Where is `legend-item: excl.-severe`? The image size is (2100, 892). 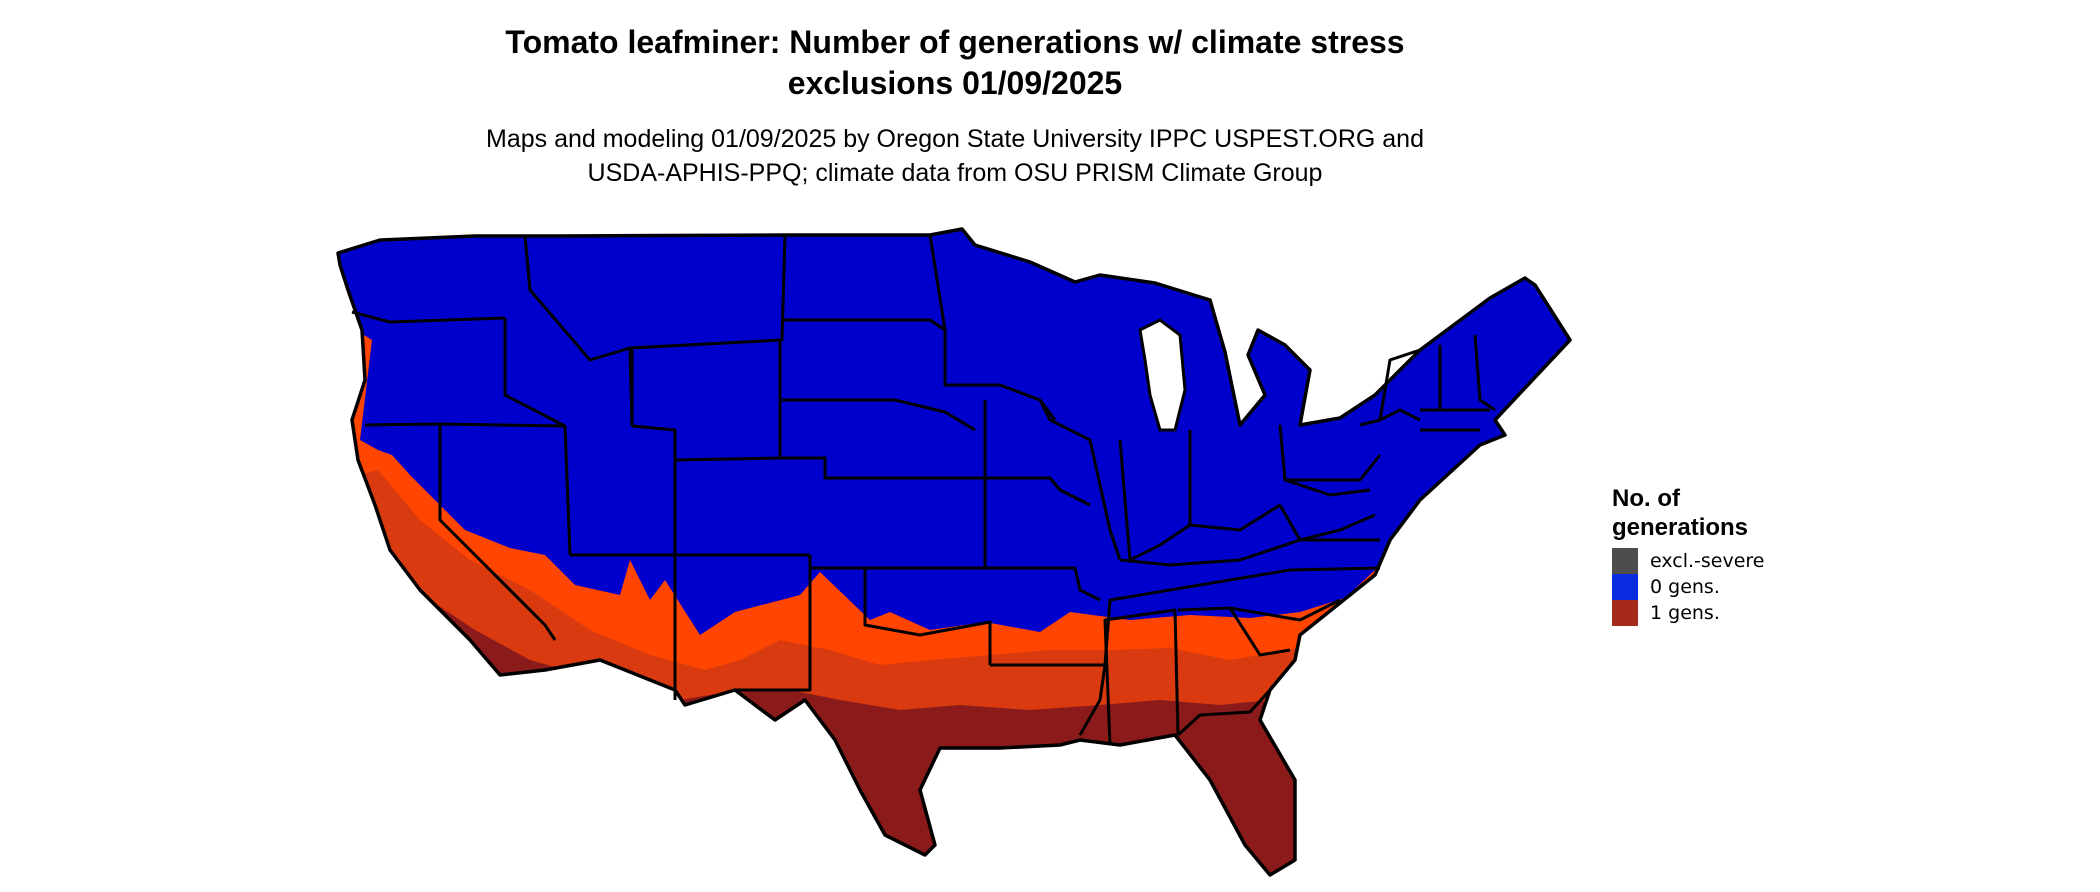
legend-item: excl.-severe is located at coordinates (1688, 561).